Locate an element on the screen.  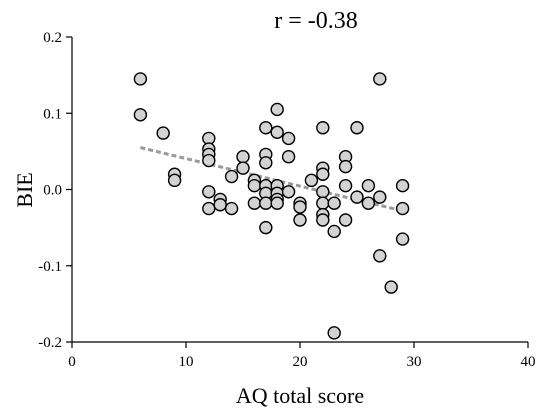
x-axis-ticks: 0 10 20 30 40 is located at coordinates (302, 356).